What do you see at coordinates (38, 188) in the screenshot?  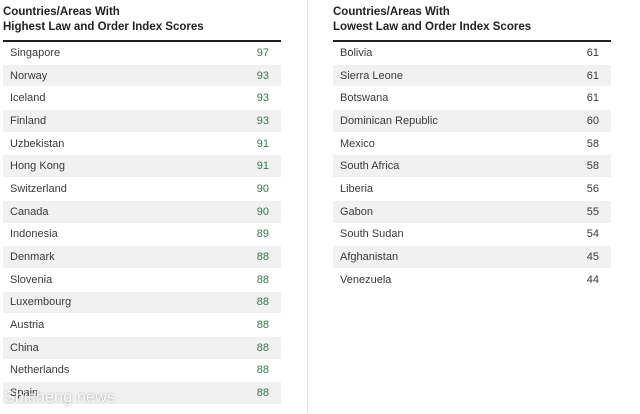 I see `highest-country-name: Switzerland` at bounding box center [38, 188].